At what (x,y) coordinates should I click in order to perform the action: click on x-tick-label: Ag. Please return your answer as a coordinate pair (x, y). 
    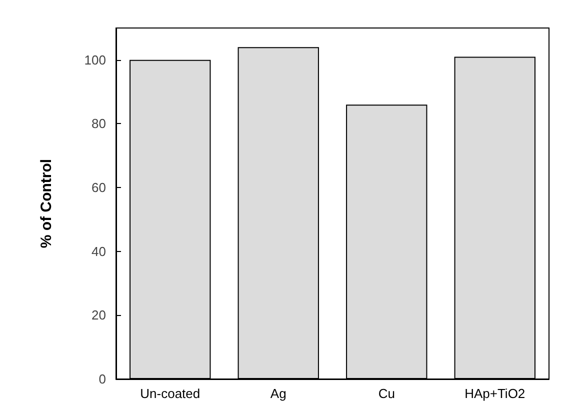
    Looking at the image, I should click on (278, 393).